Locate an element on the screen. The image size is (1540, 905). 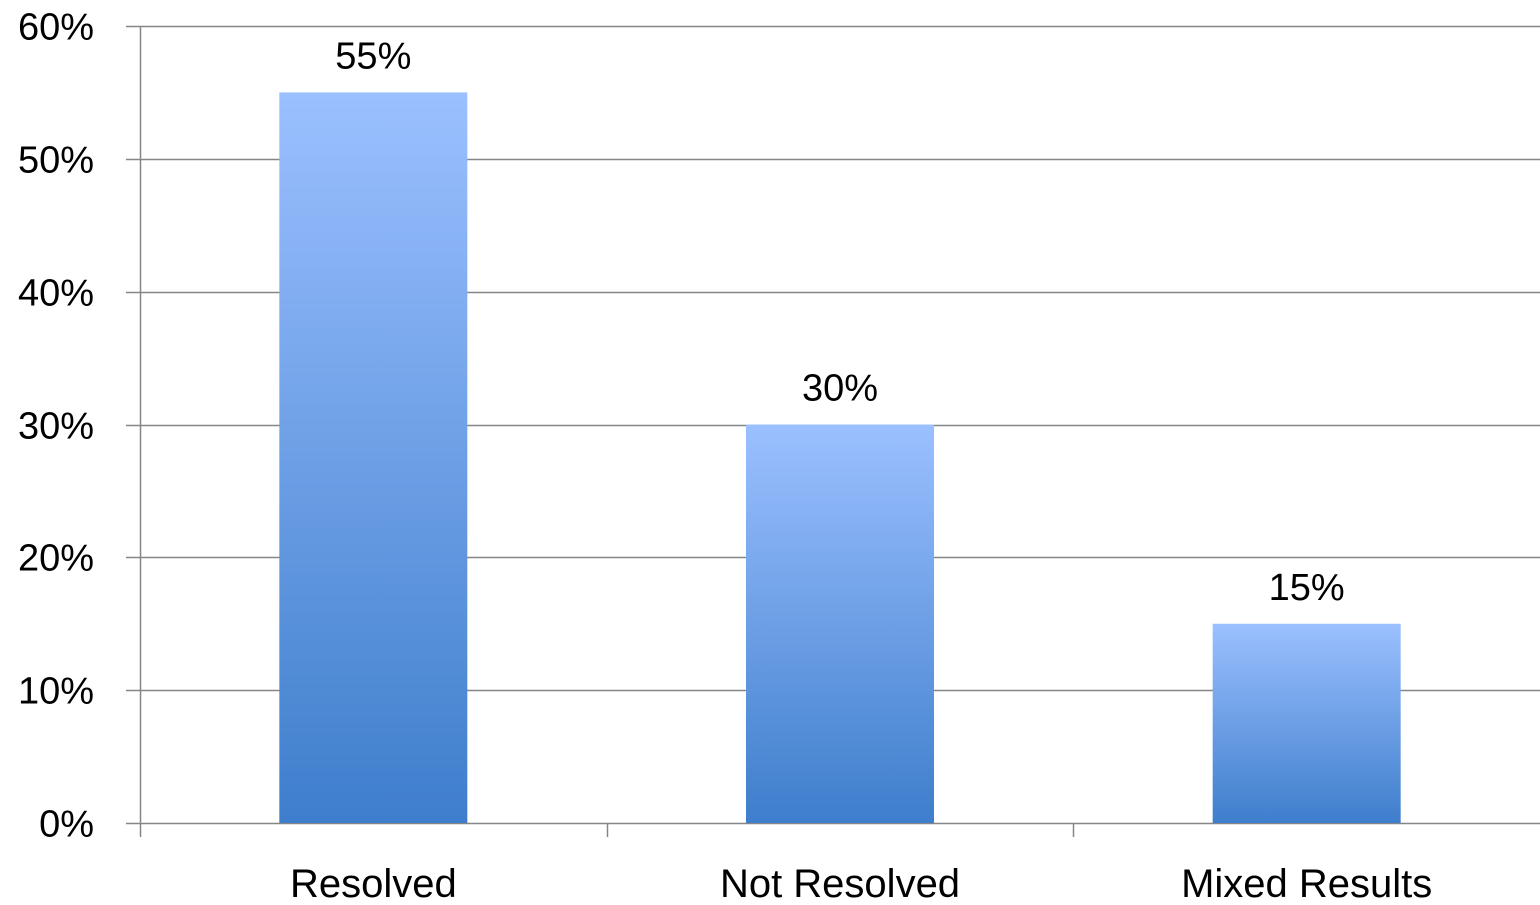
y-tick-label: 20% is located at coordinates (56, 559).